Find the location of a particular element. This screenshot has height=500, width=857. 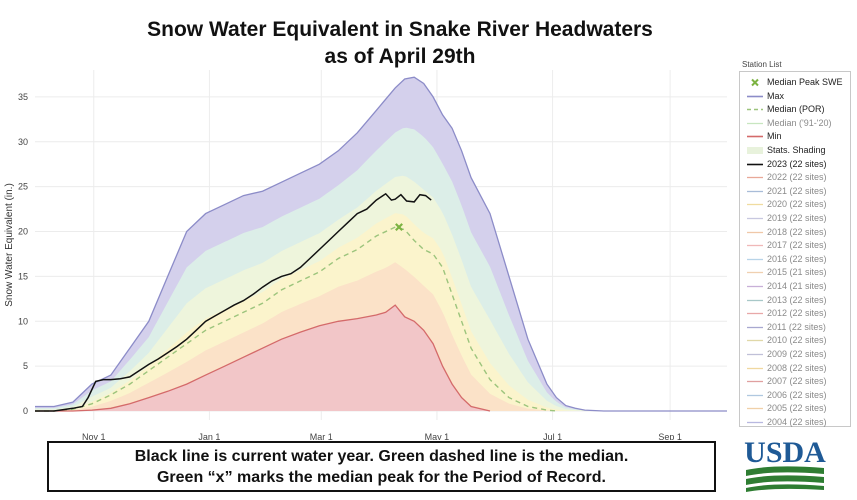

legend-item: 2016 (22 sites) is located at coordinates (796, 259).